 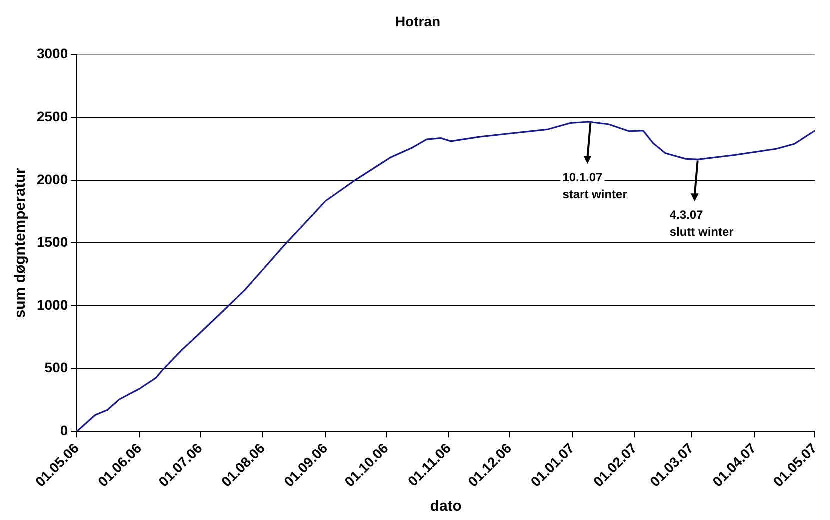 What do you see at coordinates (418, 21) in the screenshot?
I see `chart-title: Hotran` at bounding box center [418, 21].